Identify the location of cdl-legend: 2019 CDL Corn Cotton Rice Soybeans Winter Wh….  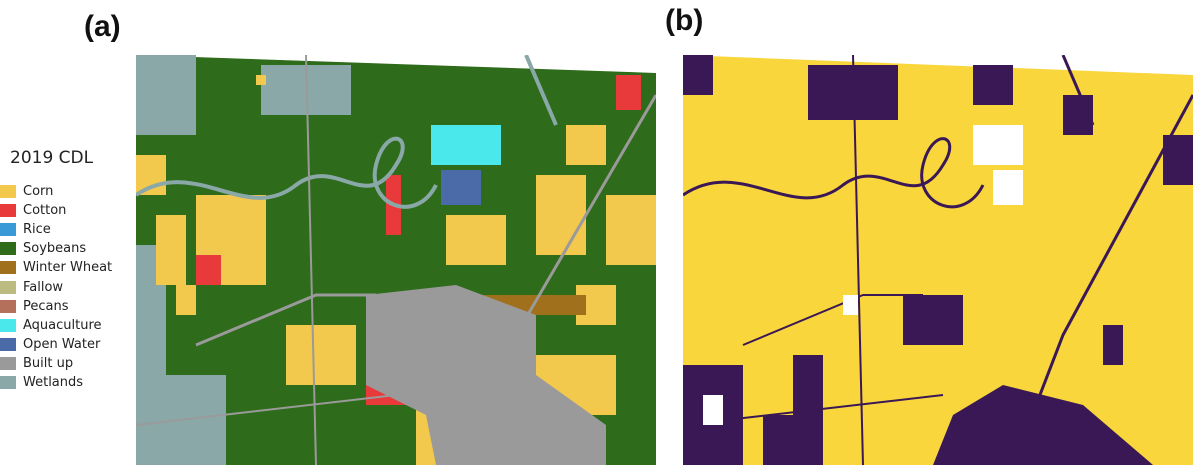
(62, 270).